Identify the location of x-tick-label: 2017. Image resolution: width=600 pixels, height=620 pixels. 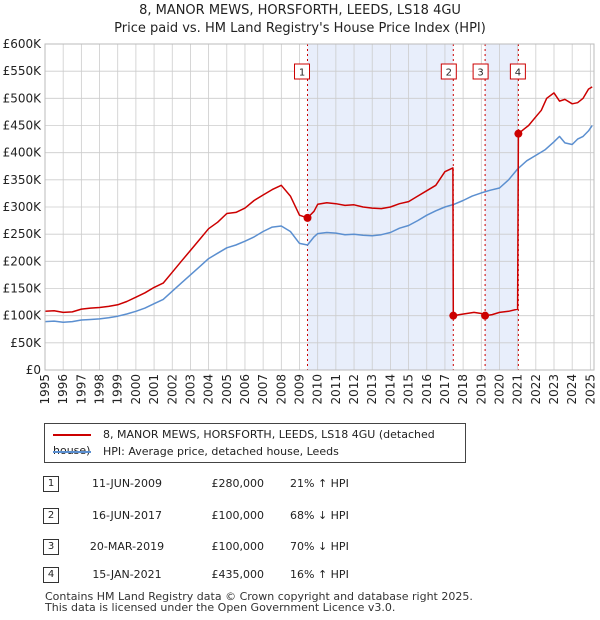
(445, 389).